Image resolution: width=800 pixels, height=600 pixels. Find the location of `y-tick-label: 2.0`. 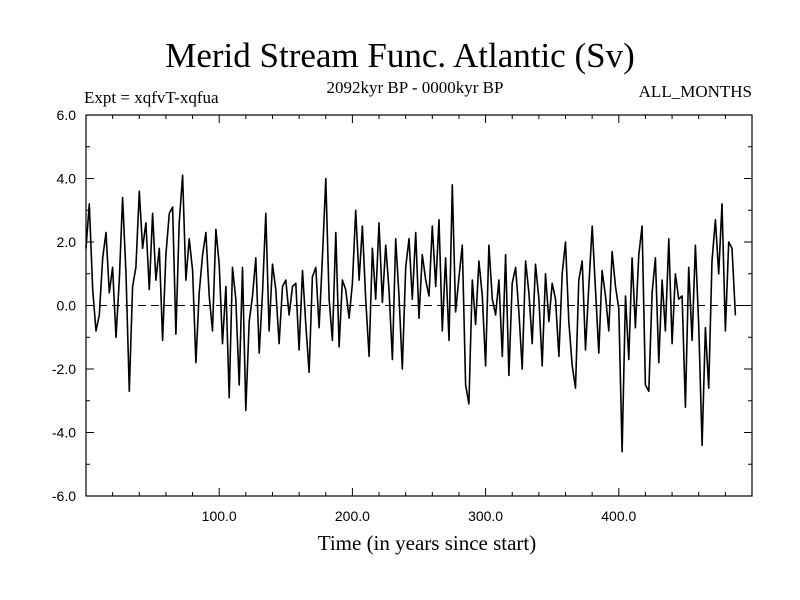

y-tick-label: 2.0 is located at coordinates (67, 242).